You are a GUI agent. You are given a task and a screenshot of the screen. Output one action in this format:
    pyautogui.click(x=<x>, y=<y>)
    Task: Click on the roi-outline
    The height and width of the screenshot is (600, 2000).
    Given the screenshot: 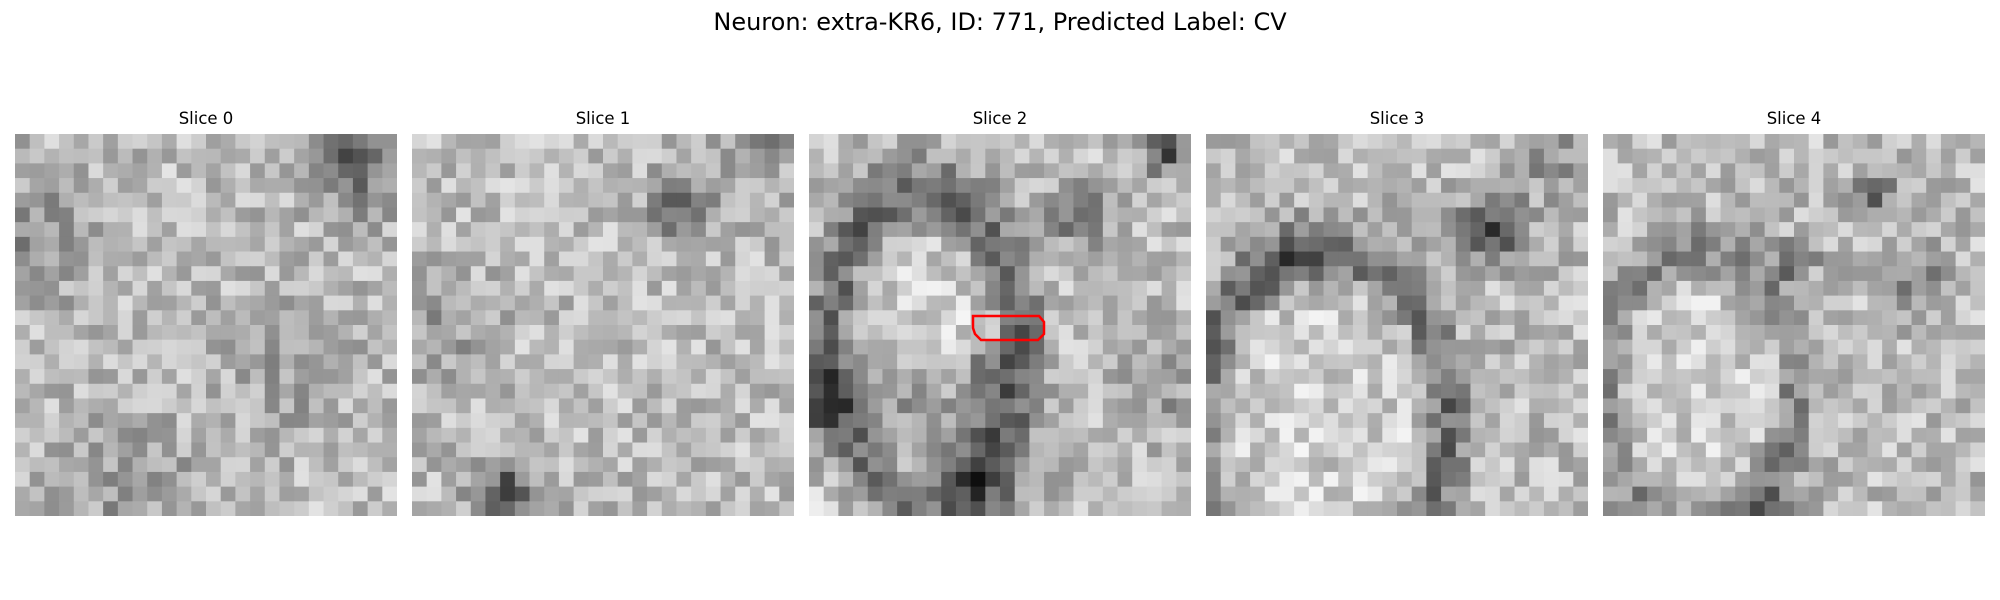 What is the action you would take?
    pyautogui.click(x=1008, y=328)
    